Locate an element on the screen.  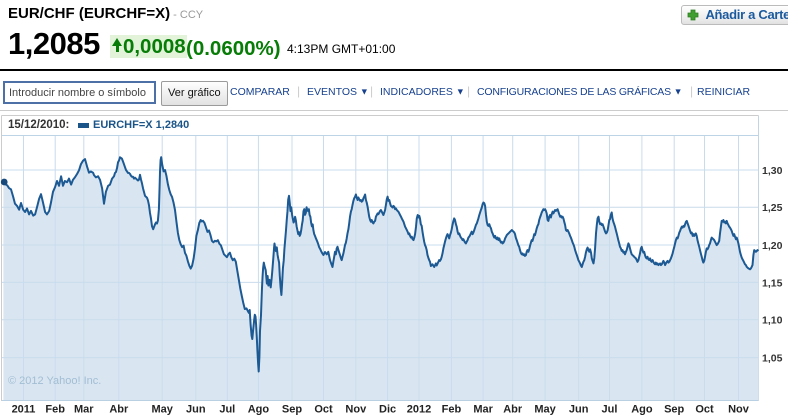
svg-text: Dic is located at coordinates (387, 410).